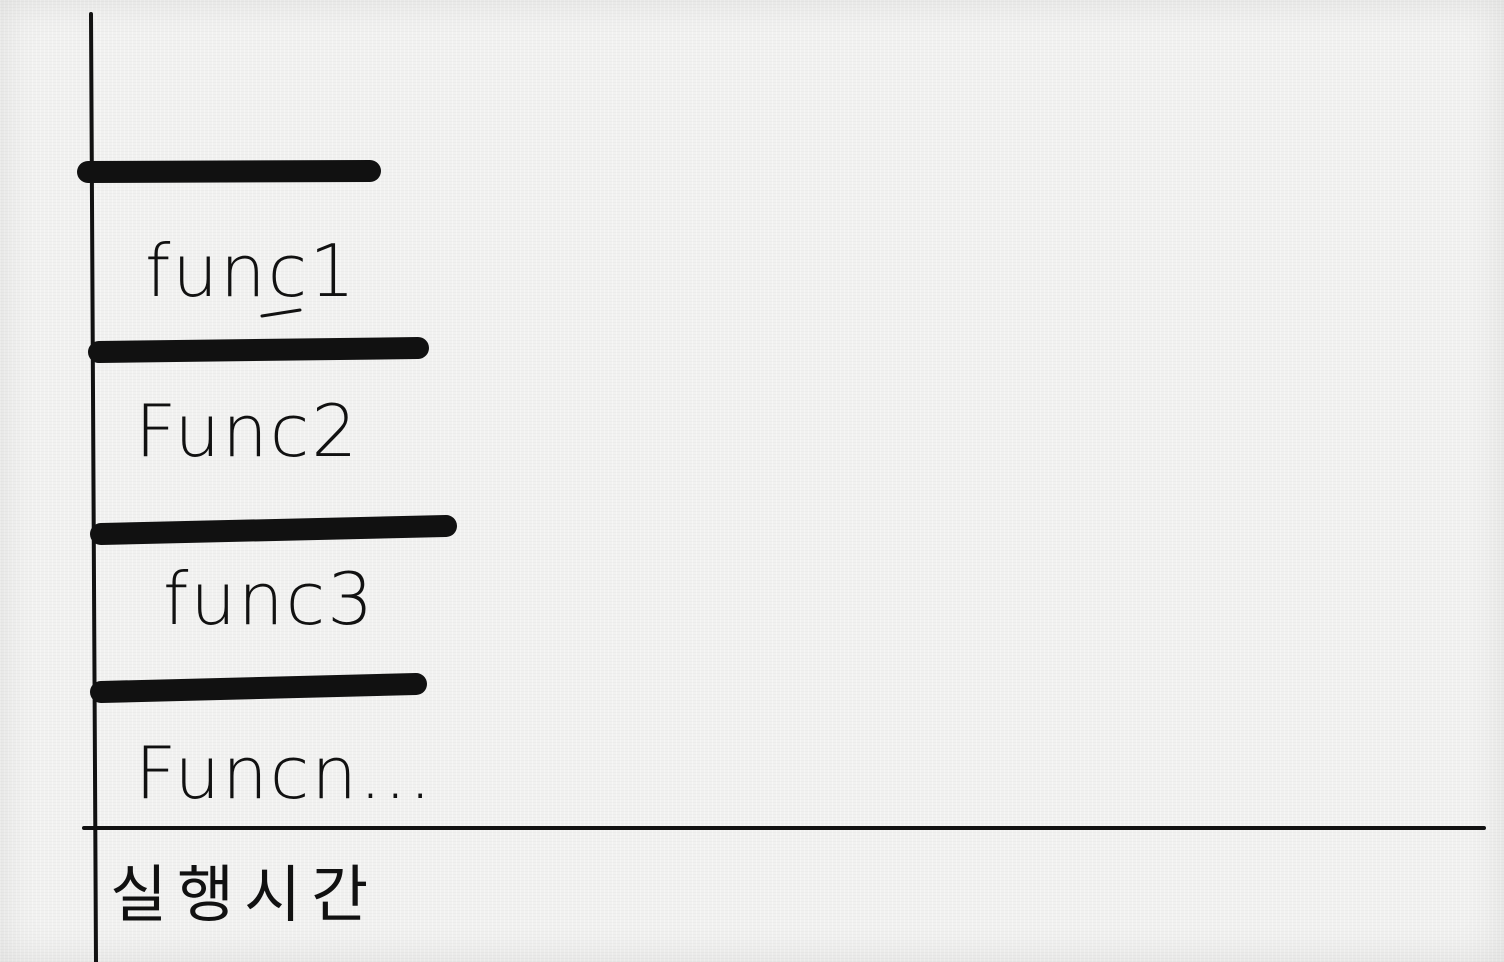  What do you see at coordinates (281, 313) in the screenshot?
I see `label-underline-mark` at bounding box center [281, 313].